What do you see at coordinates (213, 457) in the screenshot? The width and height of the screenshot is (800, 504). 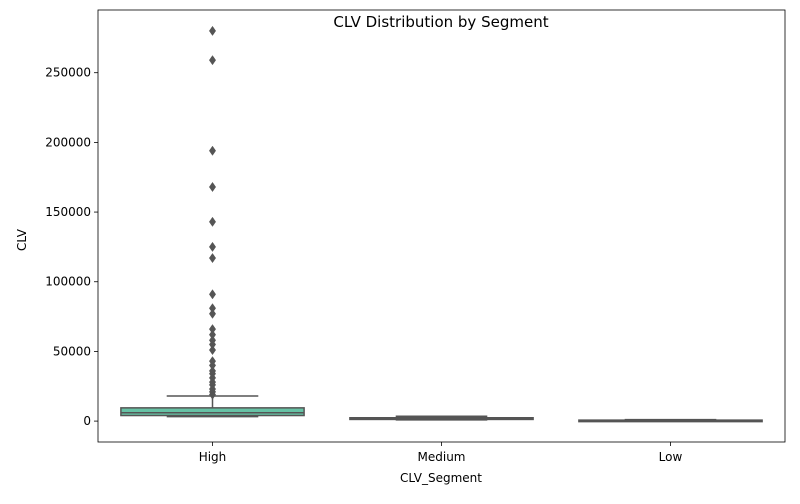 I see `x-tick-label: High` at bounding box center [213, 457].